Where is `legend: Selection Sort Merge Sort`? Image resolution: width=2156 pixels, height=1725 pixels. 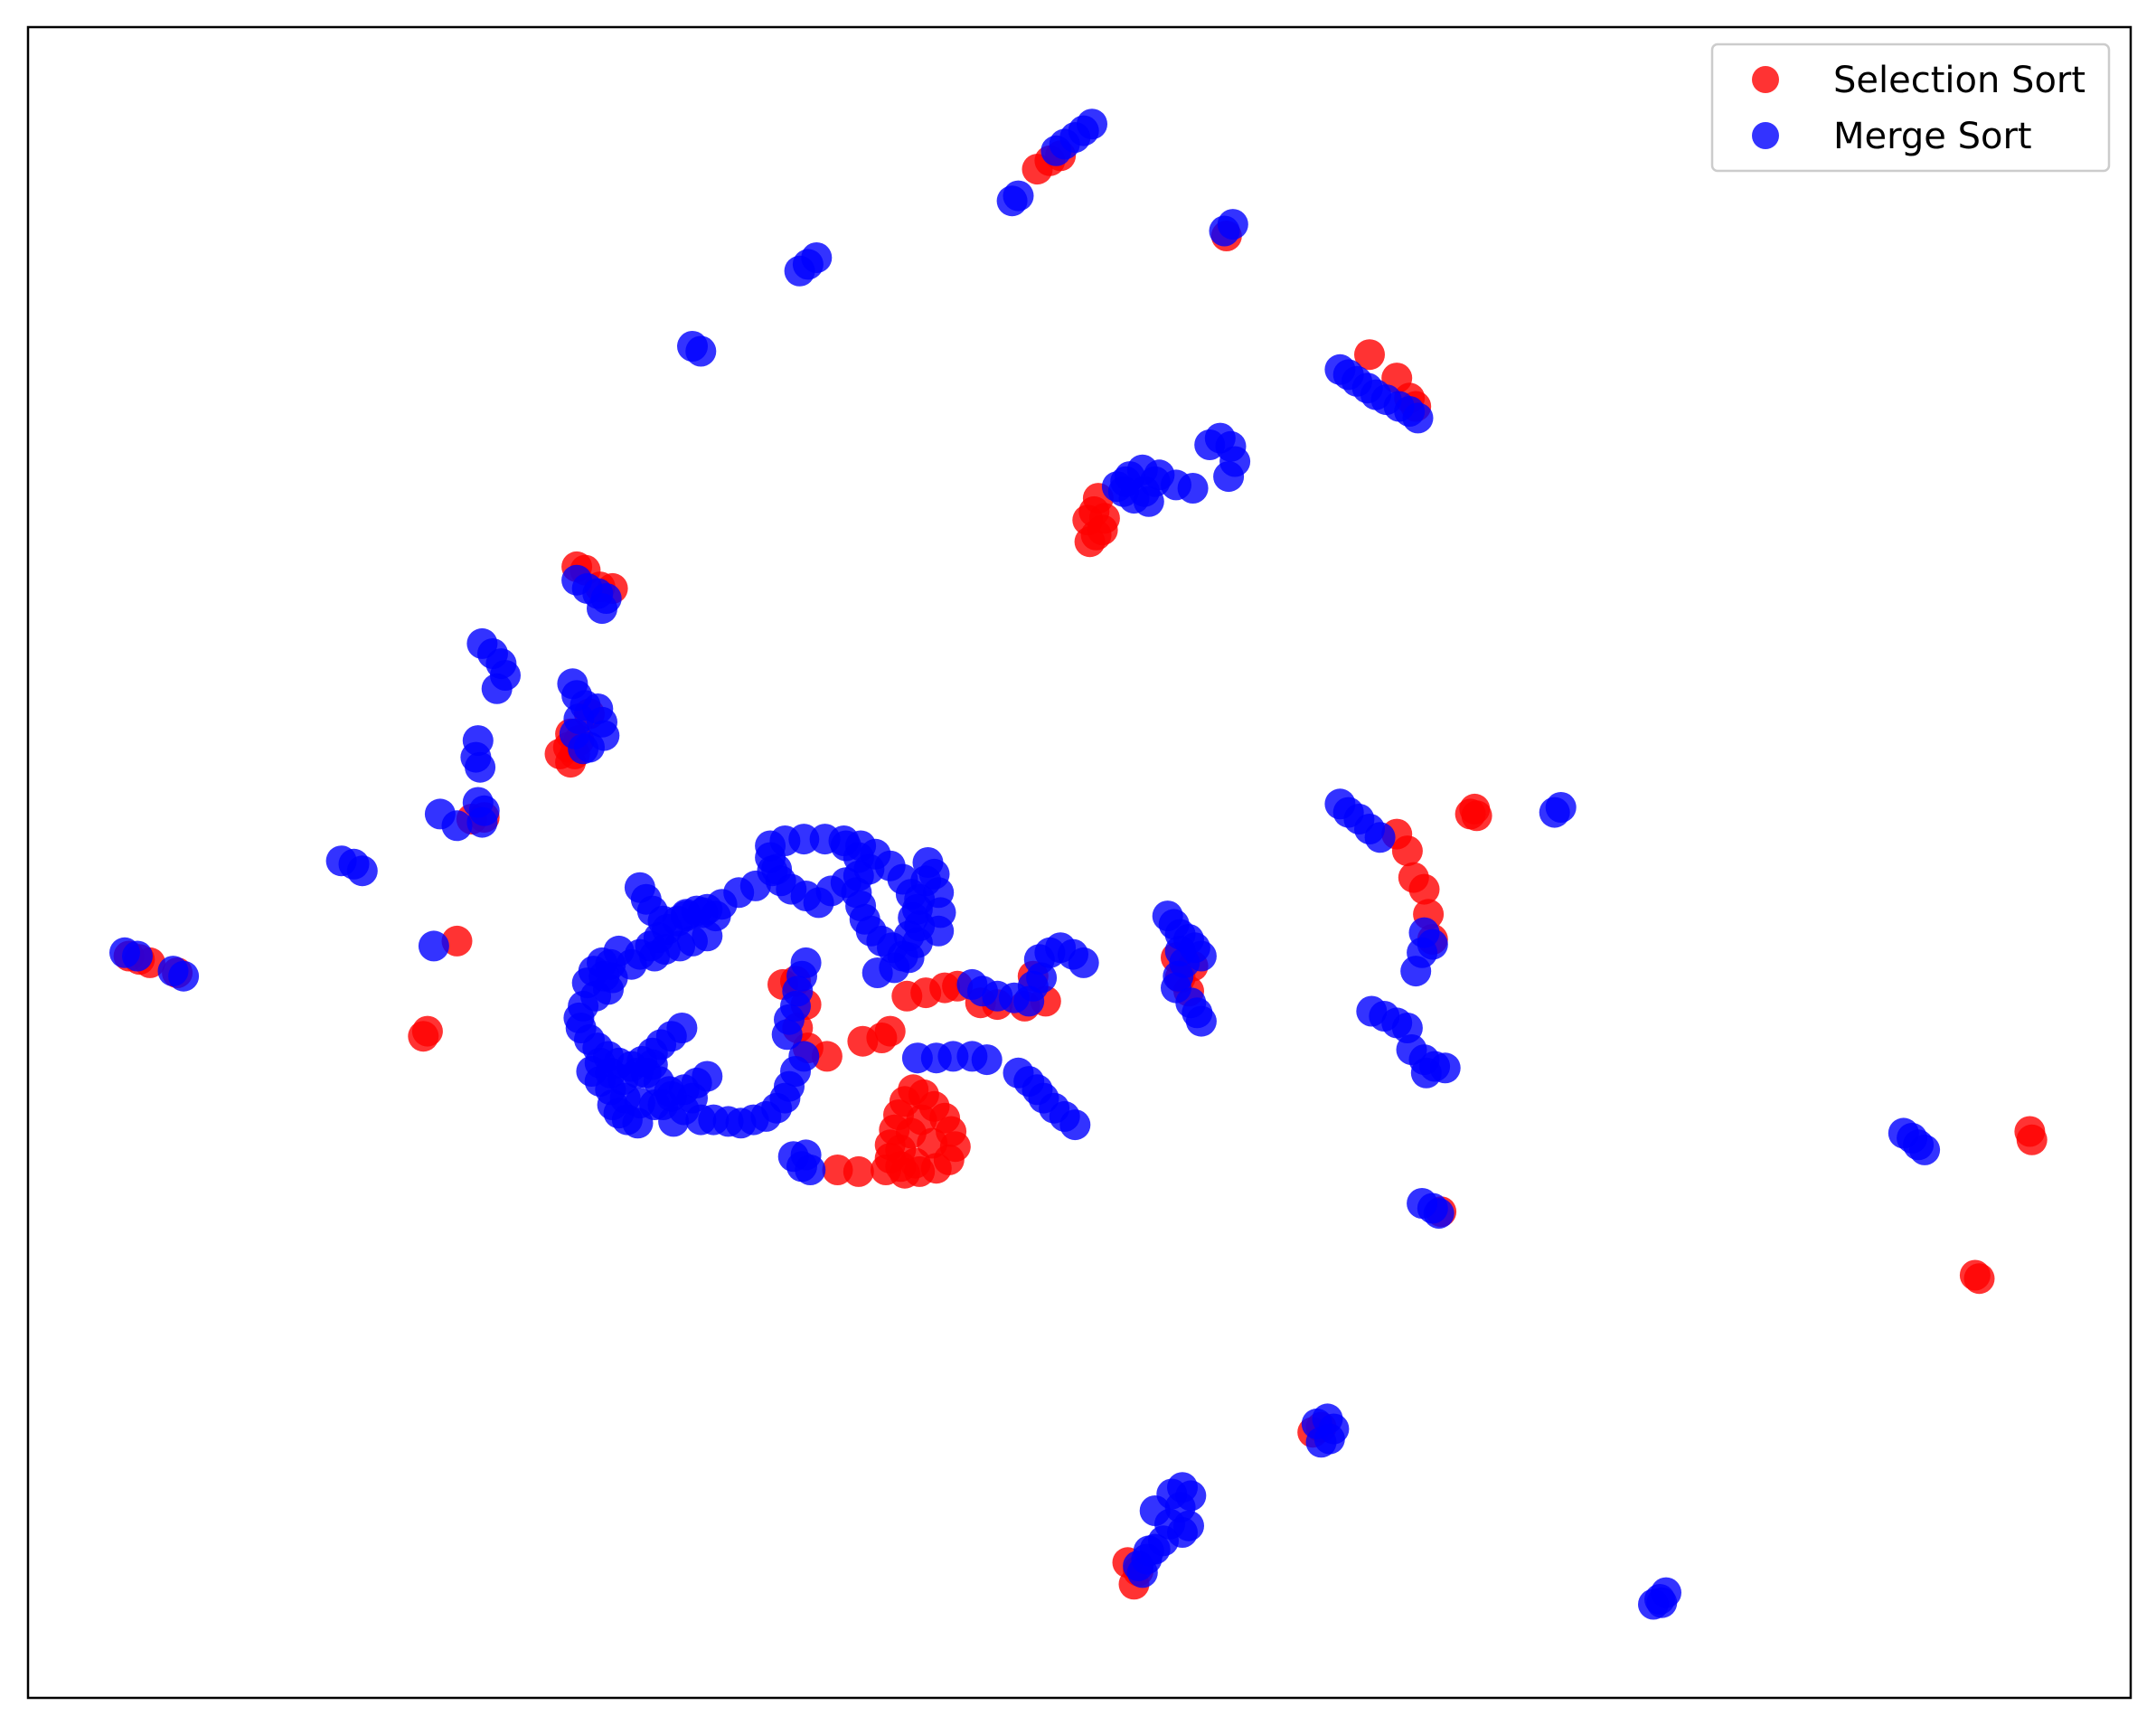 legend: Selection Sort Merge Sort is located at coordinates (1910, 107).